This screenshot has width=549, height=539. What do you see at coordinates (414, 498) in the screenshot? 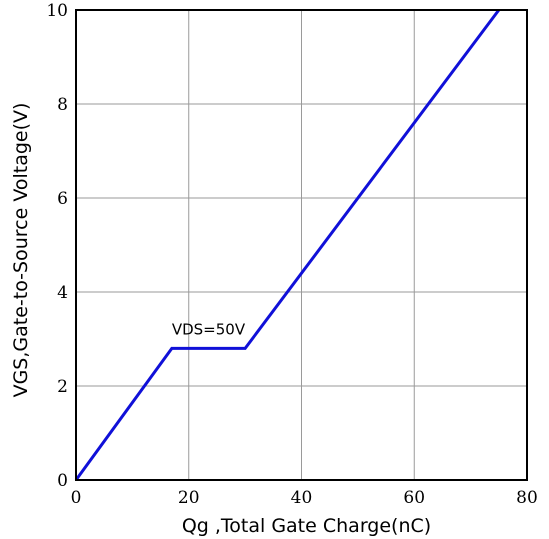
I see `x-tick-label: 60` at bounding box center [414, 498].